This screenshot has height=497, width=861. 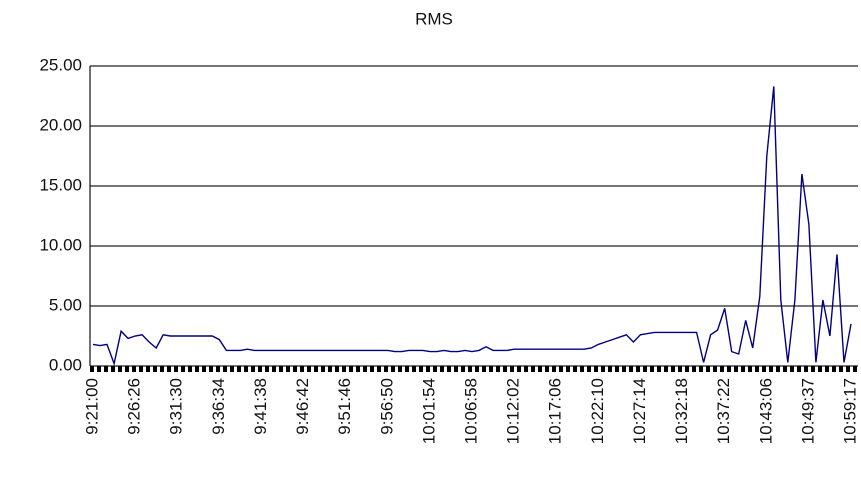 What do you see at coordinates (60, 64) in the screenshot?
I see `y-tick-label: 25.00` at bounding box center [60, 64].